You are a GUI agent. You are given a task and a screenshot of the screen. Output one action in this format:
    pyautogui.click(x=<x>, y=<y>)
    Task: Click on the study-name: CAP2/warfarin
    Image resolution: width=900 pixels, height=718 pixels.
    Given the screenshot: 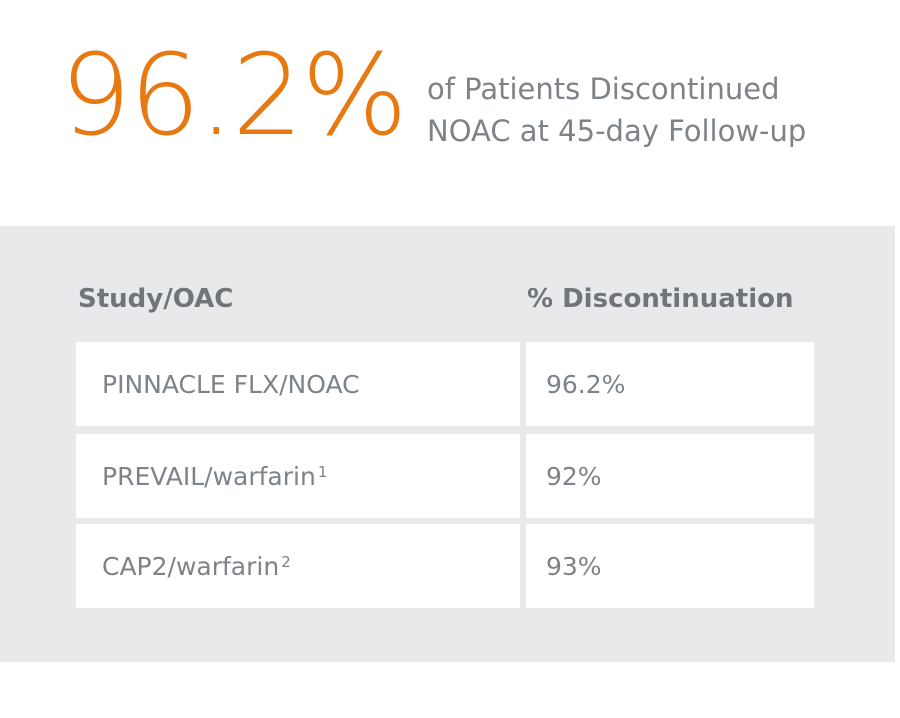 What is the action you would take?
    pyautogui.click(x=191, y=566)
    